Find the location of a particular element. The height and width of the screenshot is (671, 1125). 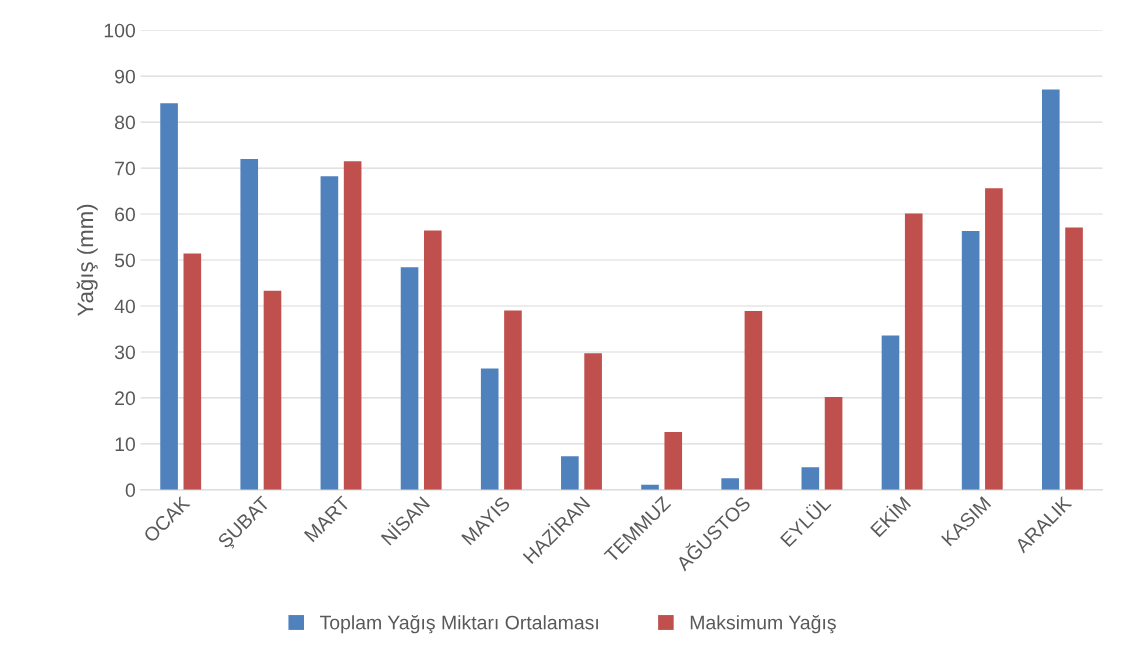

y-tick-label: 90 is located at coordinates (125, 76).